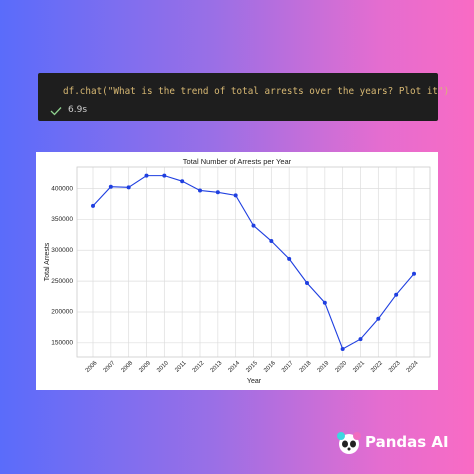 The width and height of the screenshot is (474, 474). I want to click on duration: 6.9s, so click(78, 110).